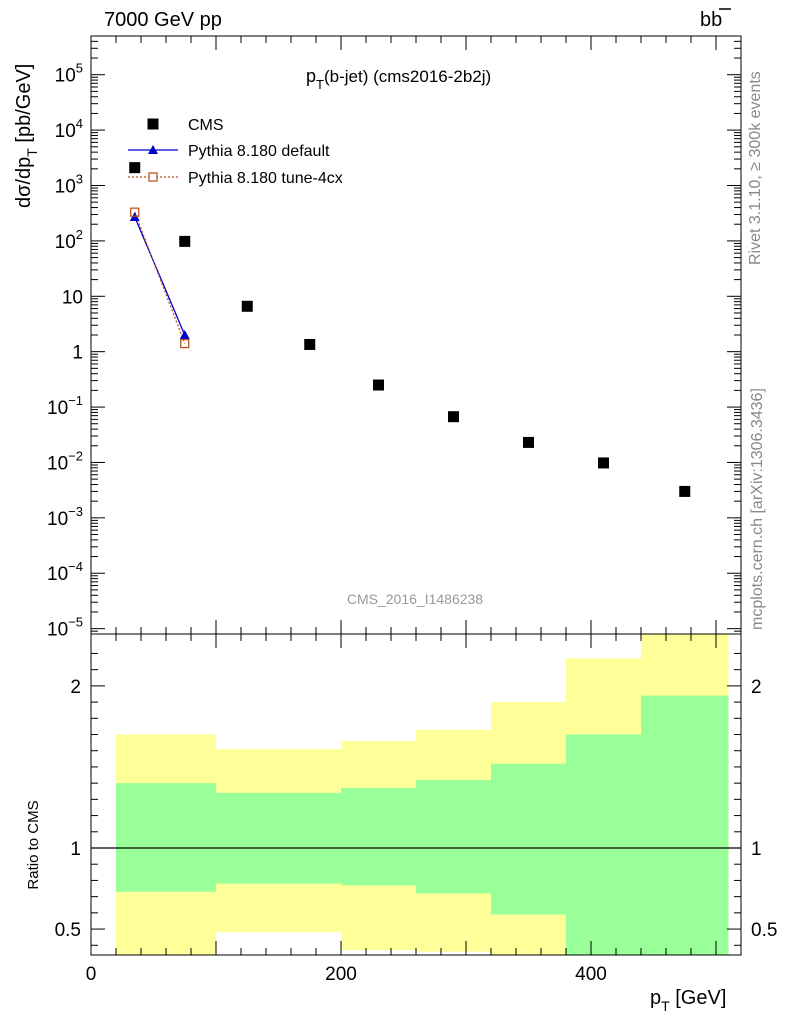 The width and height of the screenshot is (786, 1024). I want to click on legend-marker-tune, so click(153, 177).